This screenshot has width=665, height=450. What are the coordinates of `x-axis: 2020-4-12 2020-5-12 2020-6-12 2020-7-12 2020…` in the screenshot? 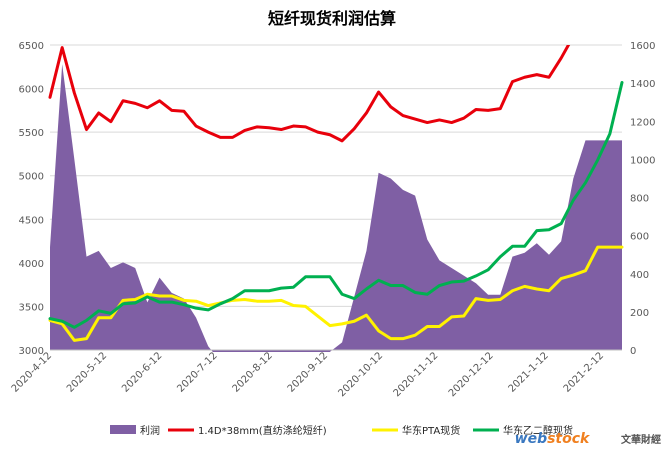 It's located at (316, 374).